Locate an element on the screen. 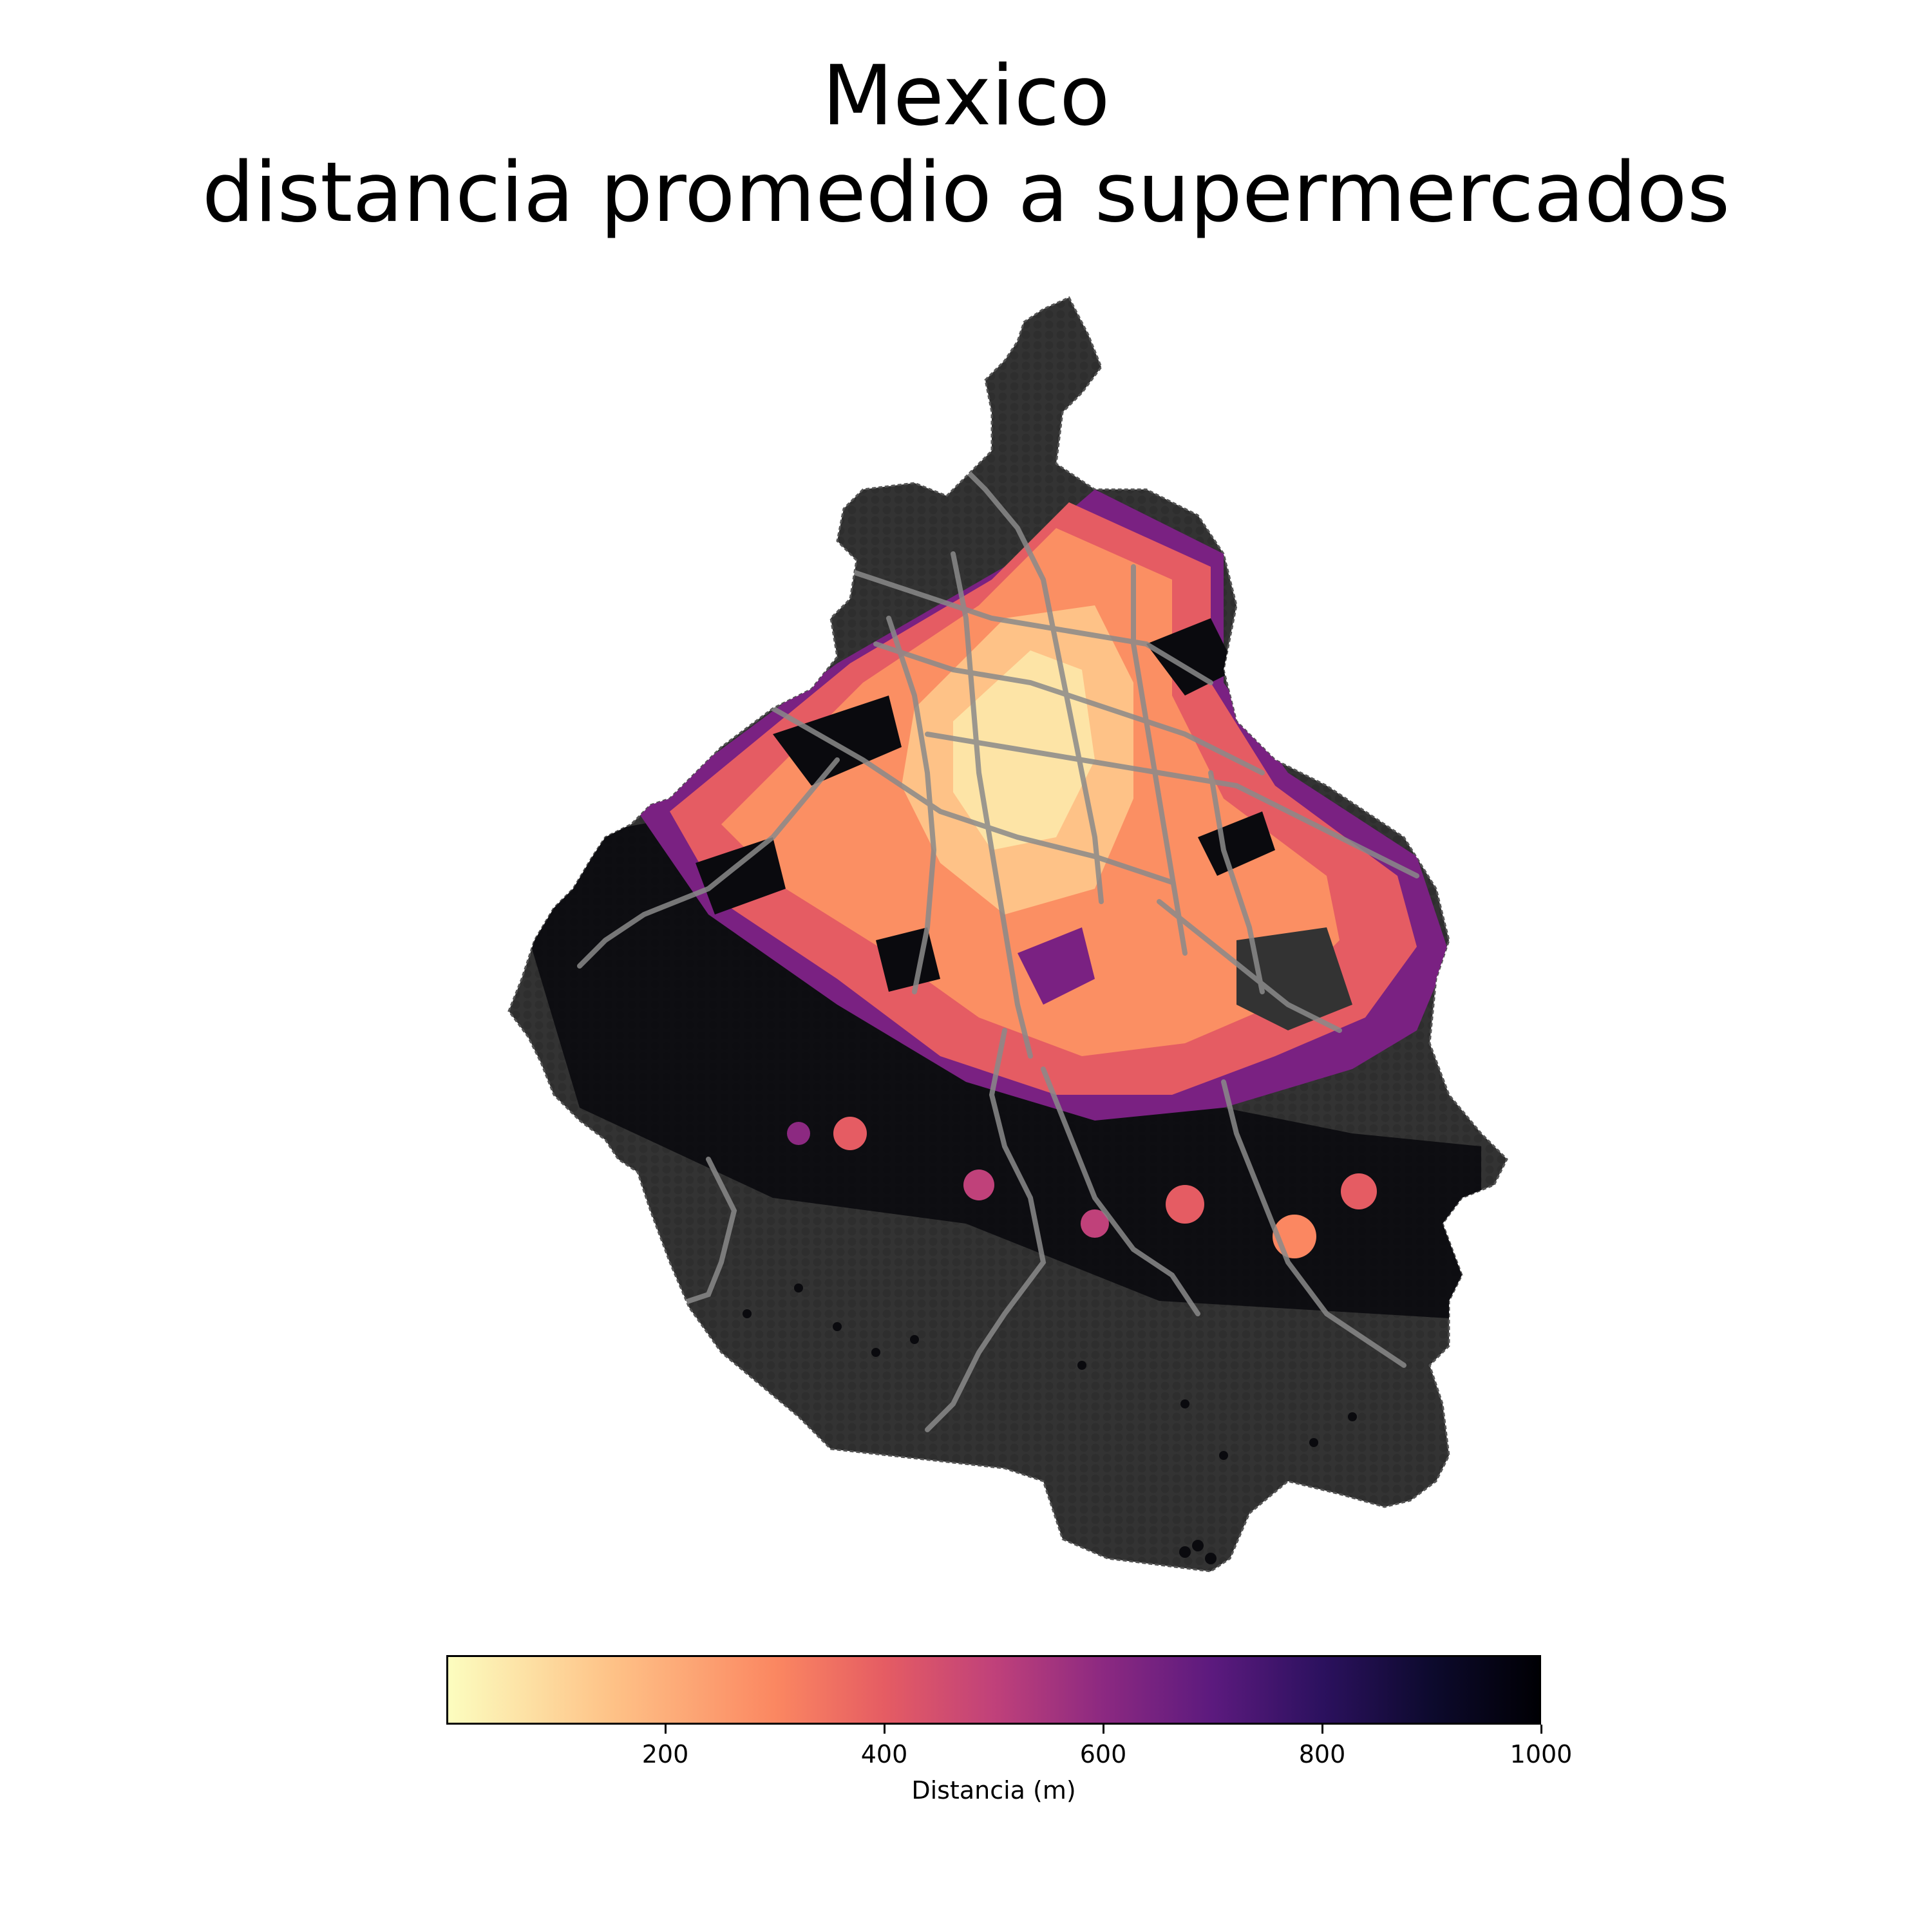  colorbar-tick-label: 200 is located at coordinates (665, 1754).